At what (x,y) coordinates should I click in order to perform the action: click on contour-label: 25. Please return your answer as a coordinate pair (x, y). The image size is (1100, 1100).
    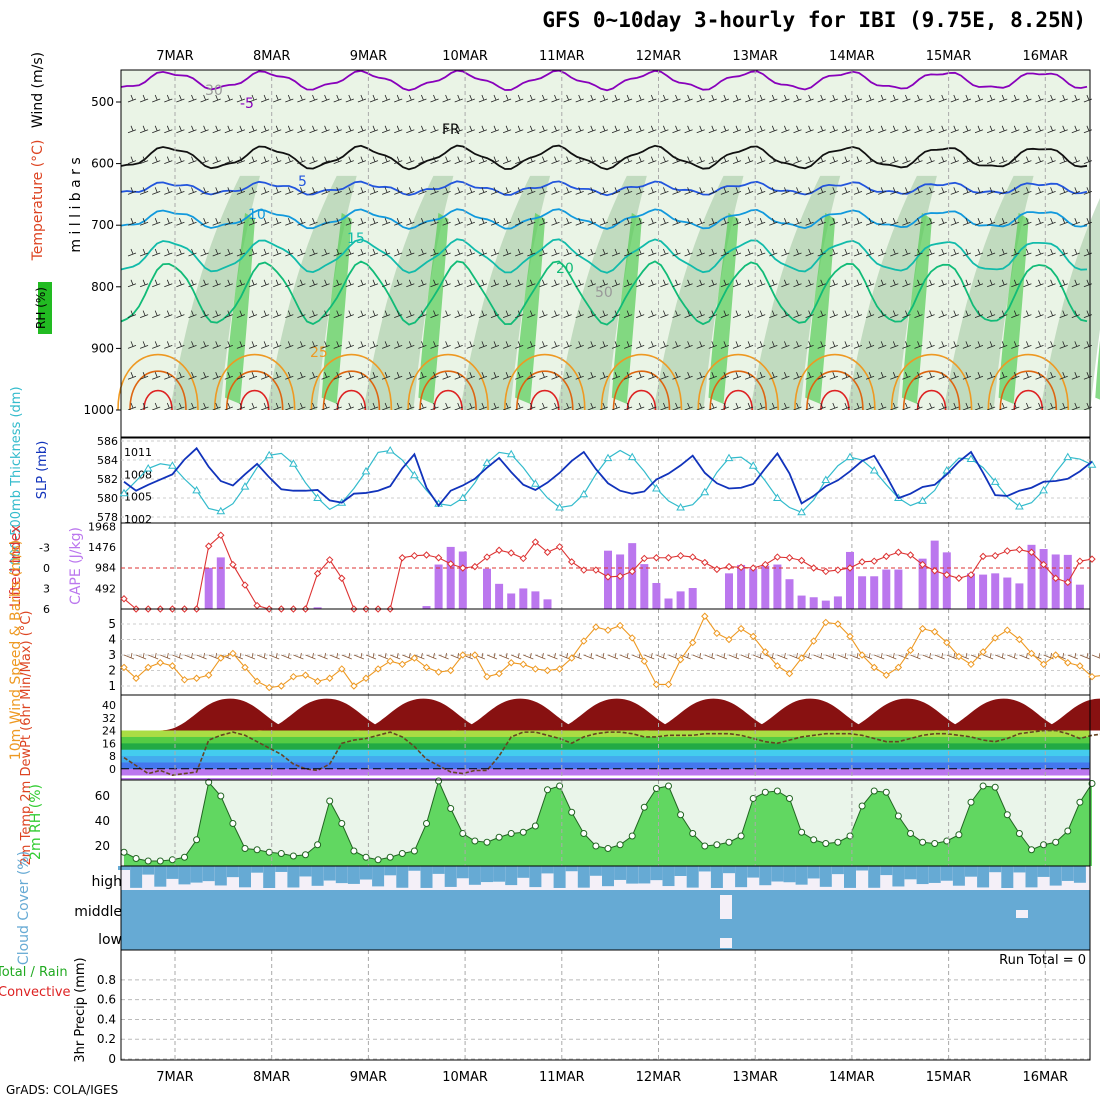
    Looking at the image, I should click on (319, 353).